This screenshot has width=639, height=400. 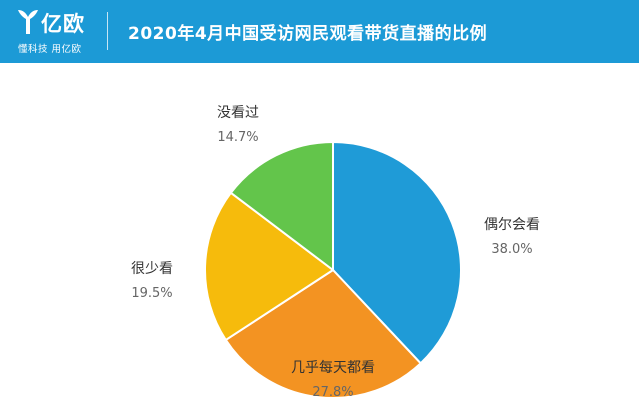 I want to click on slice-label: 偶尔会看, so click(x=512, y=225).